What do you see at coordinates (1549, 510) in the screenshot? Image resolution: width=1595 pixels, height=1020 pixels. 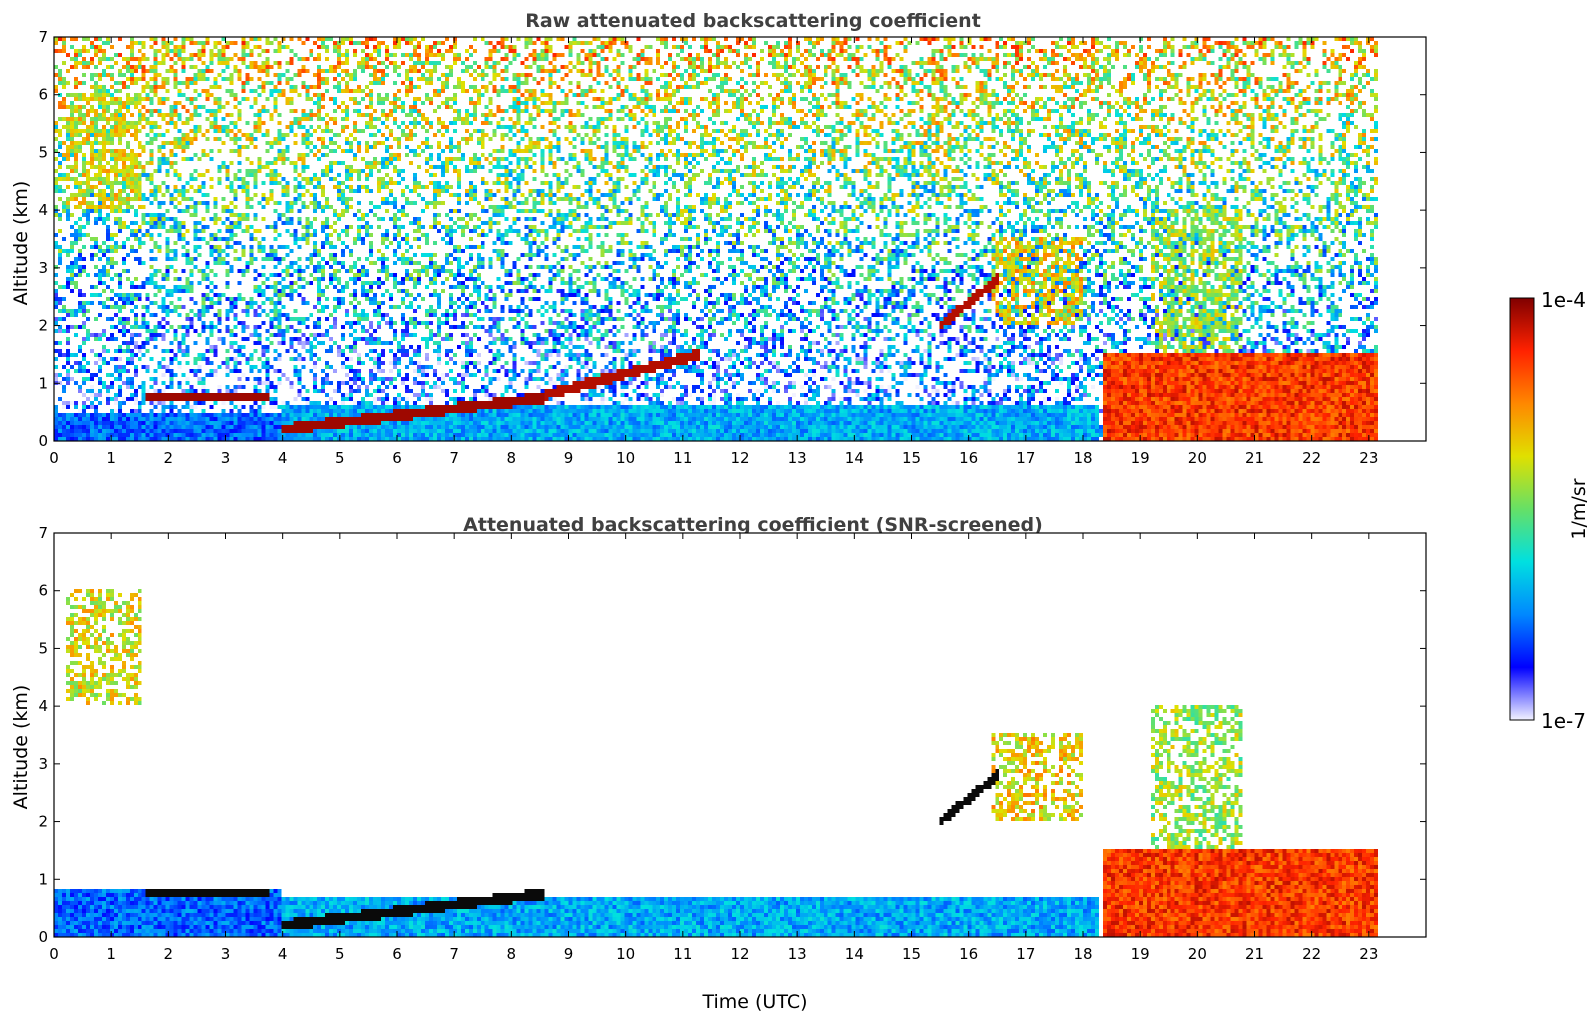 I see `colorbar: 1e-4 1e-7 1/m/sr` at bounding box center [1549, 510].